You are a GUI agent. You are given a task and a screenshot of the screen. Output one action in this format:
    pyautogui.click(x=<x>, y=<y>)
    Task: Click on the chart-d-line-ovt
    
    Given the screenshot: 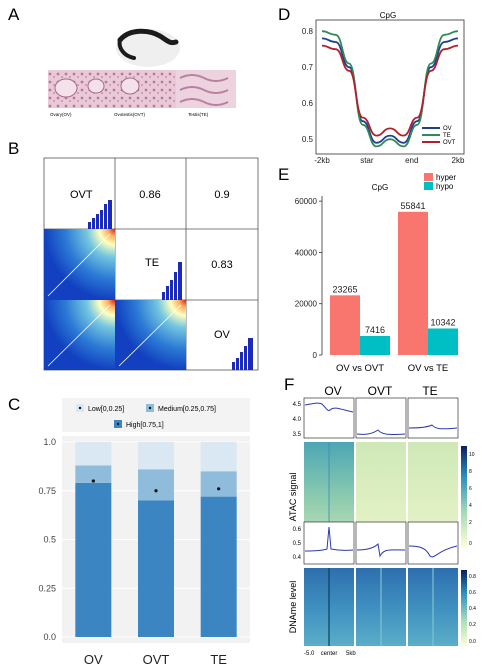 What is the action you would take?
    pyautogui.click(x=390, y=90)
    